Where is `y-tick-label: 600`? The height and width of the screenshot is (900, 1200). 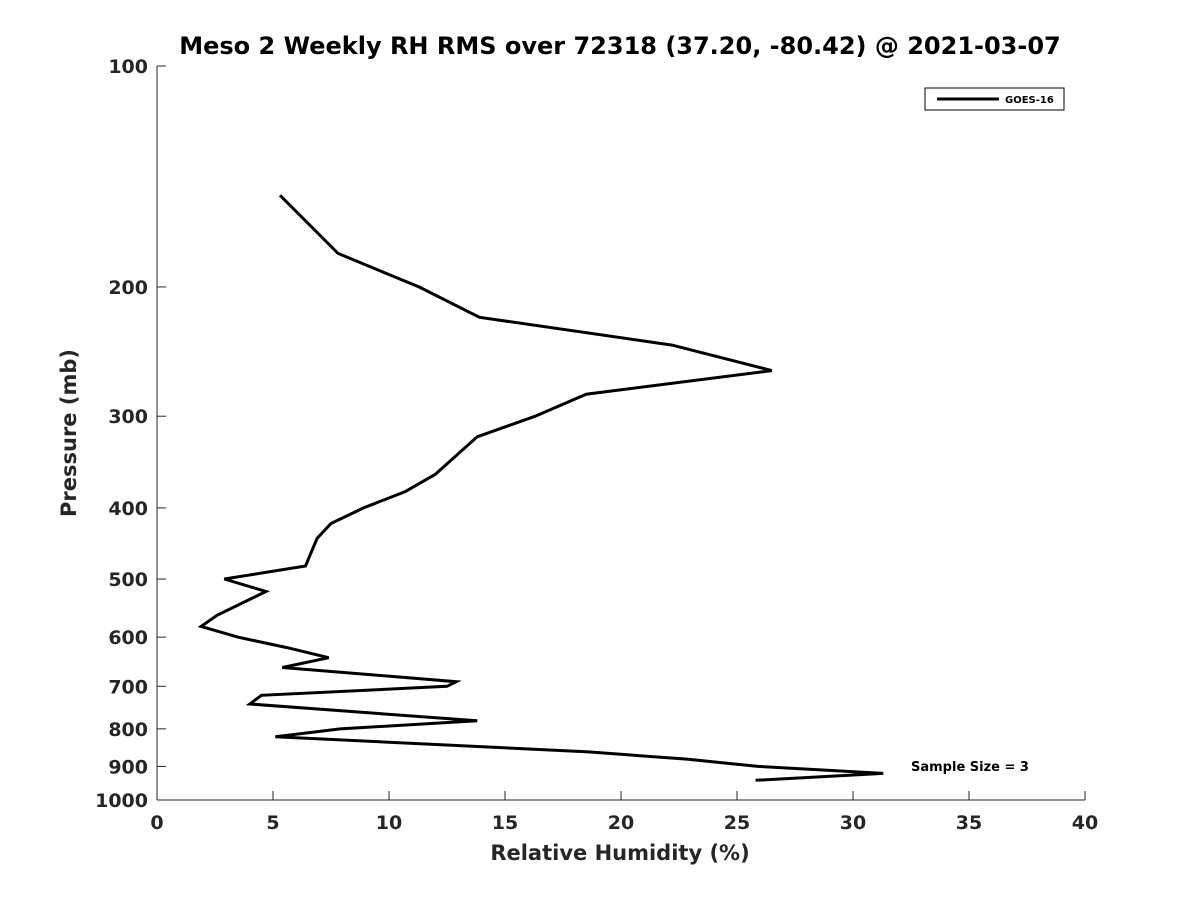
y-tick-label: 600 is located at coordinates (128, 638).